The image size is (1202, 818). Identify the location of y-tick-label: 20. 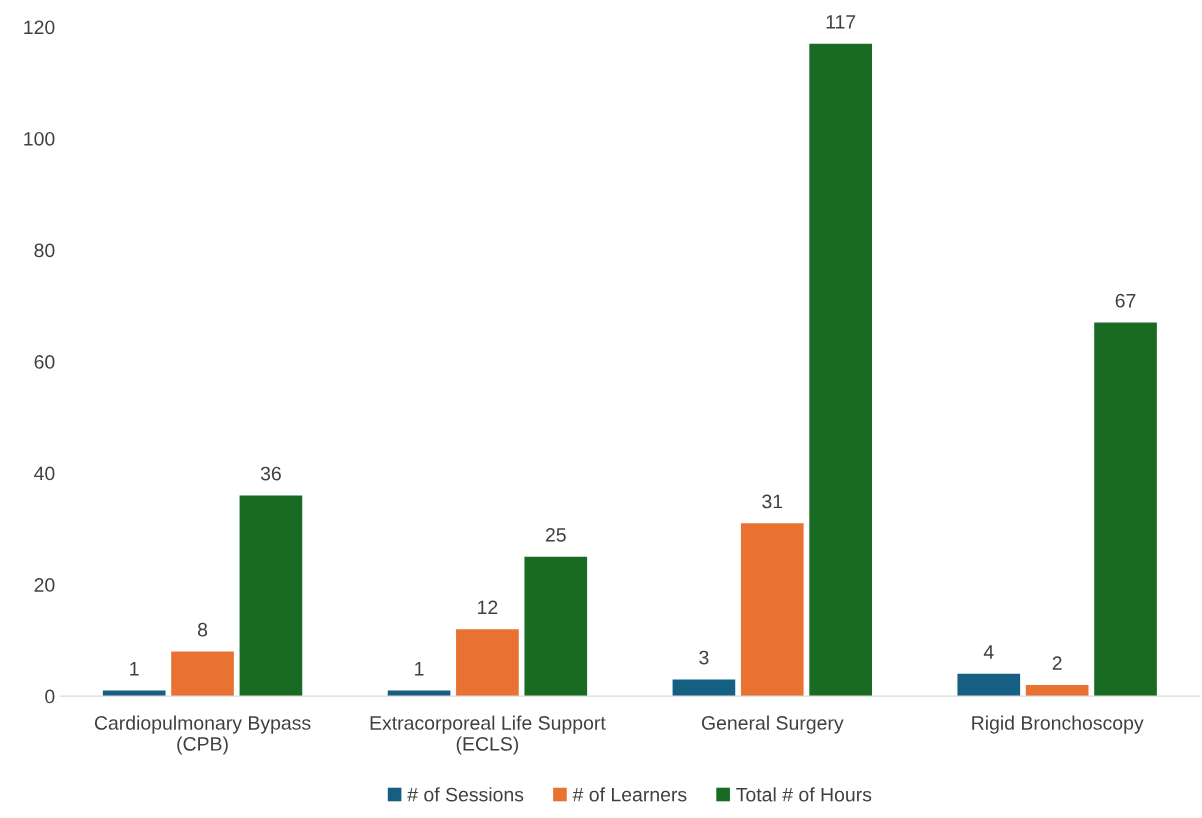
(44, 585).